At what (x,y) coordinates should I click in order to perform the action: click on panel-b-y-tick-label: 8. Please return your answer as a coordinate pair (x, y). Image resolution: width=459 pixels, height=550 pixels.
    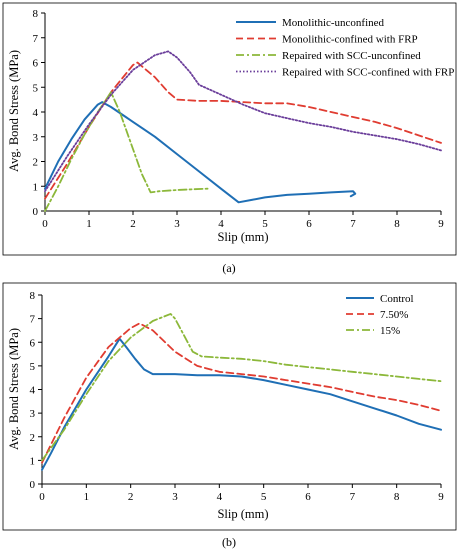
    Looking at the image, I should click on (33, 296).